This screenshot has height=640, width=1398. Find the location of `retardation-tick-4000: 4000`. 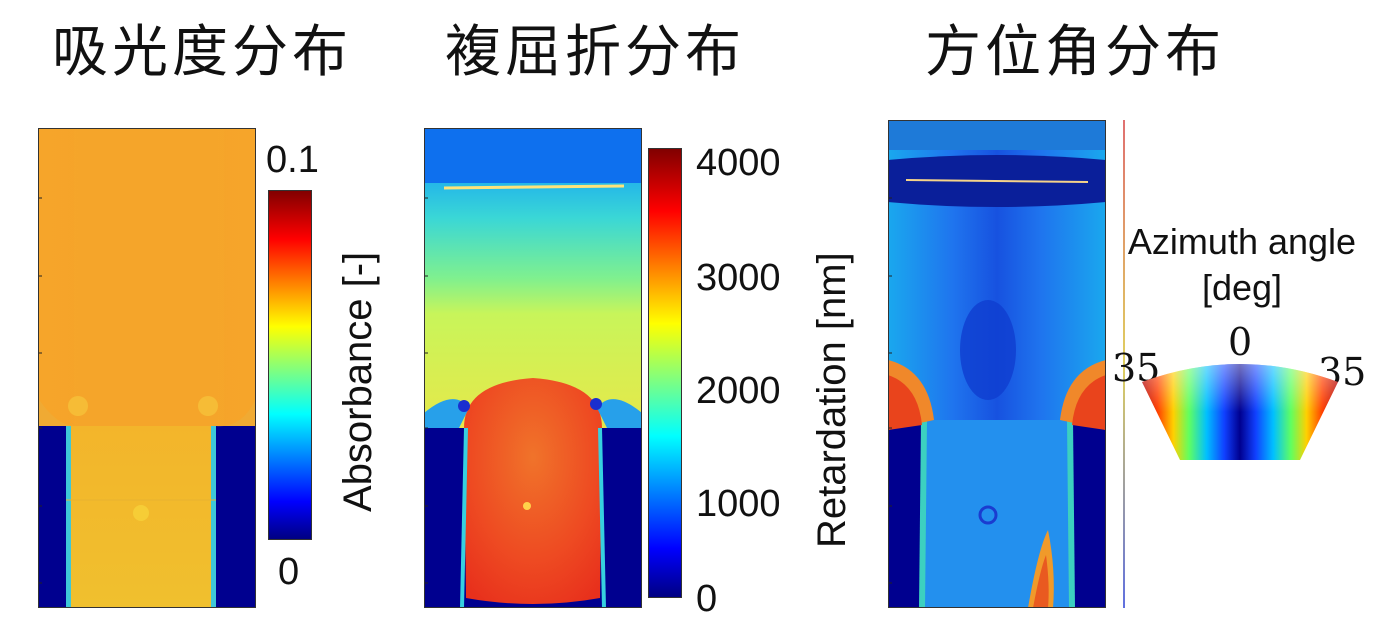

retardation-tick-4000: 4000 is located at coordinates (738, 163).